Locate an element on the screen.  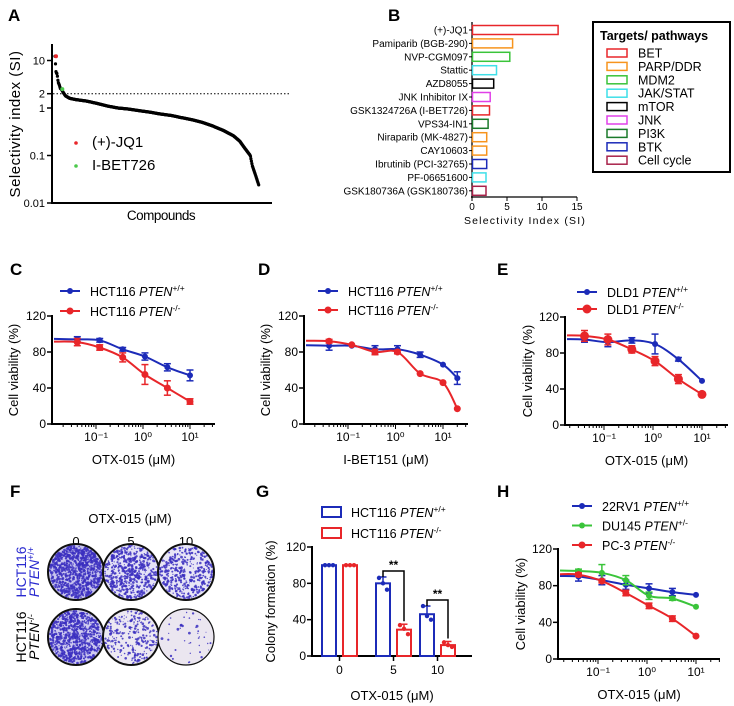
x-tick-label: 5 is located at coordinates (507, 207).